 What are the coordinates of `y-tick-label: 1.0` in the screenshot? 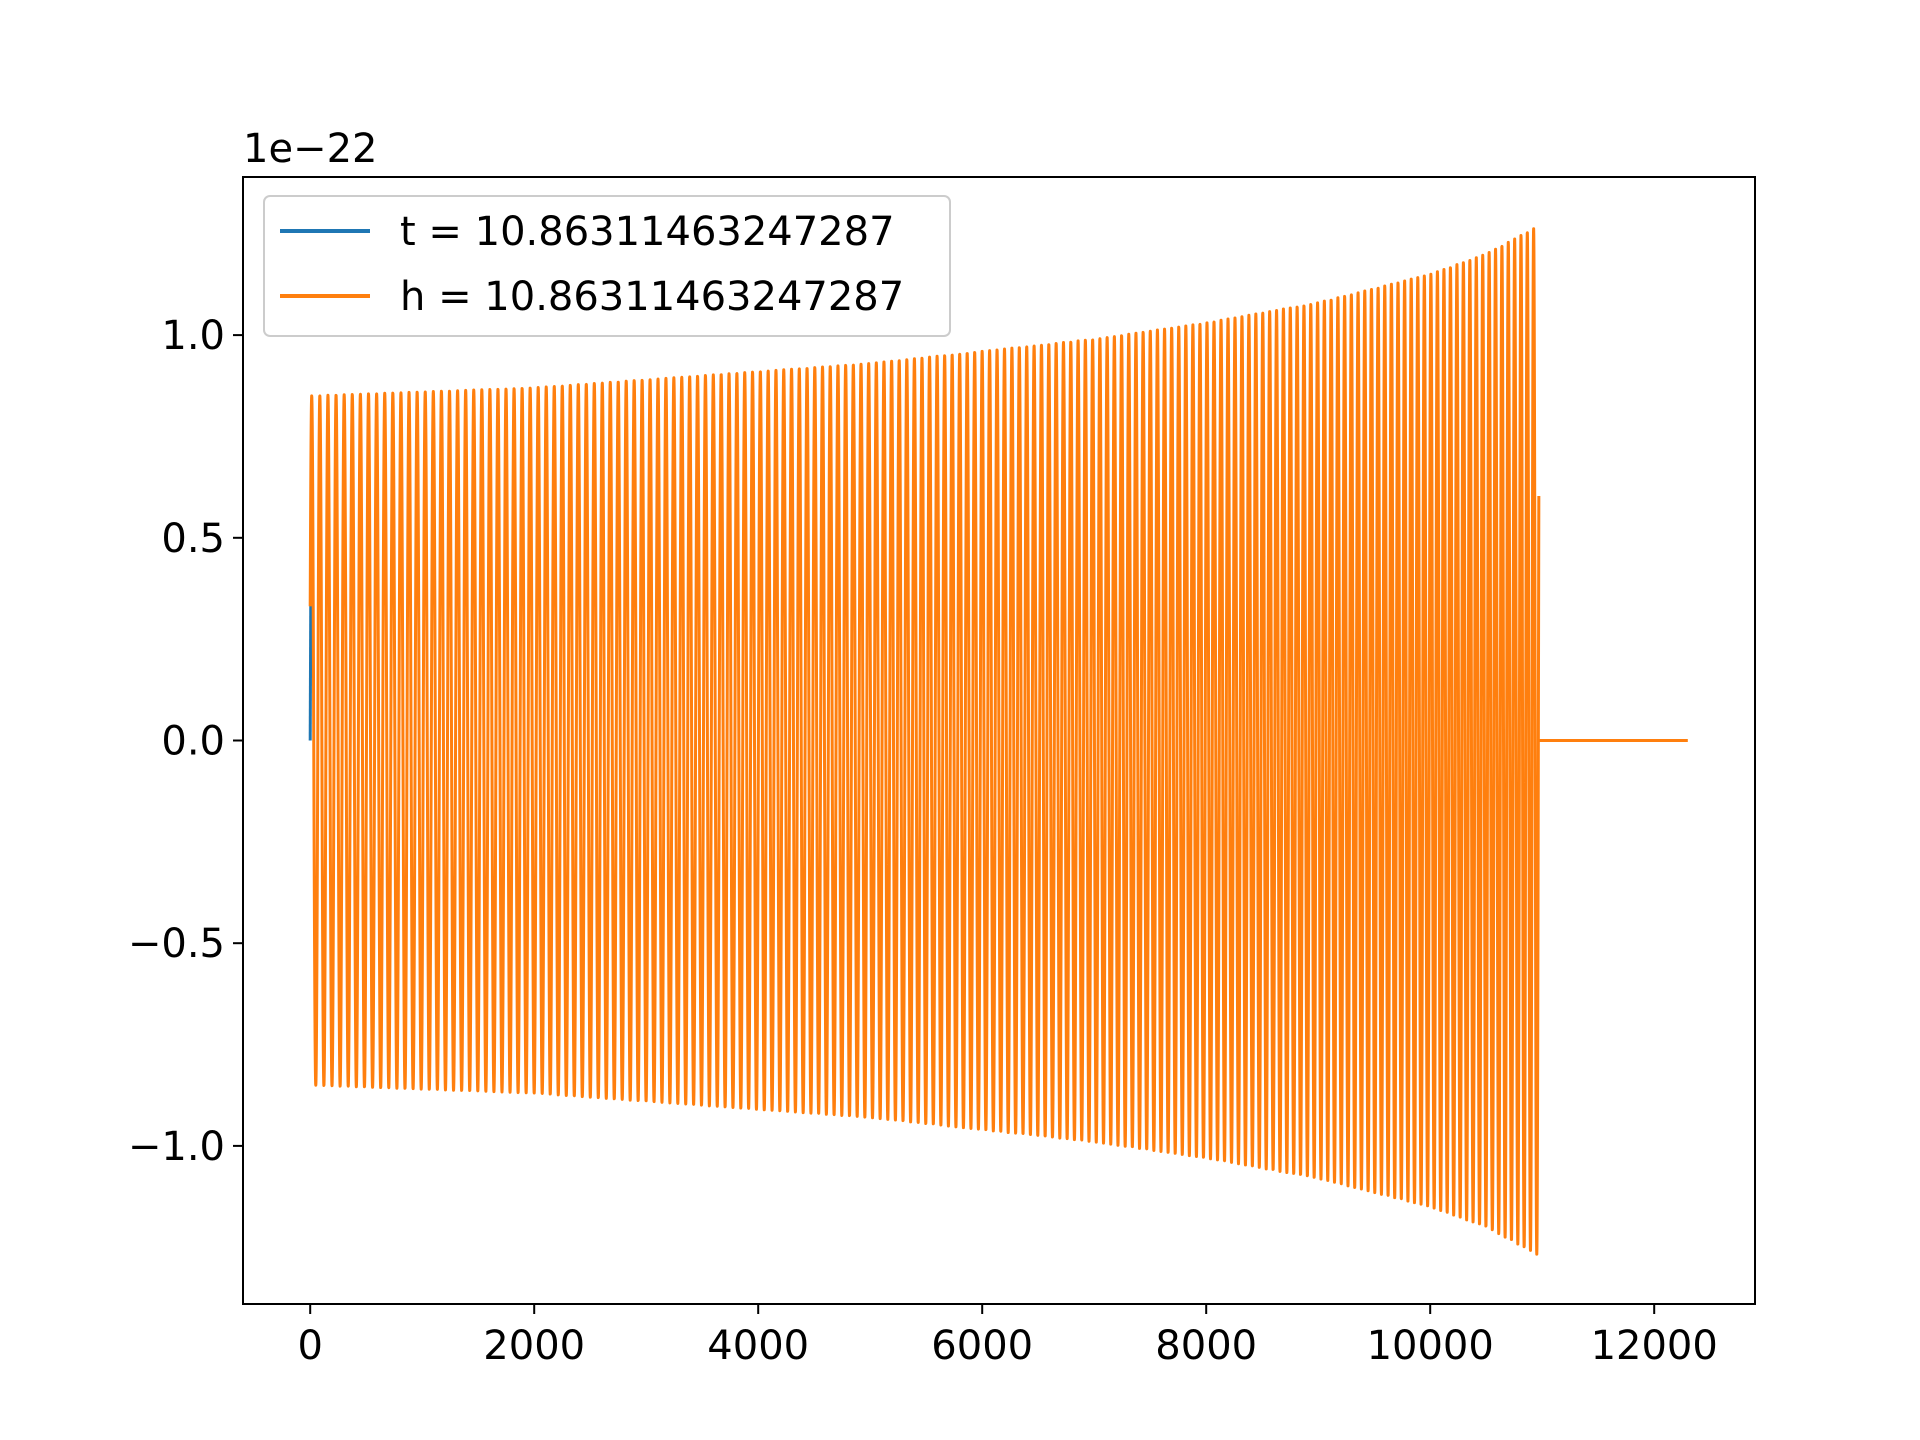 It's located at (193, 336).